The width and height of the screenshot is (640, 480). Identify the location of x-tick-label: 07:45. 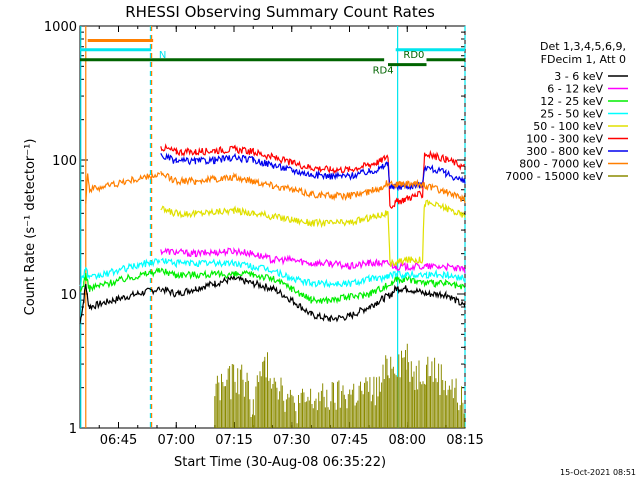
(349, 440).